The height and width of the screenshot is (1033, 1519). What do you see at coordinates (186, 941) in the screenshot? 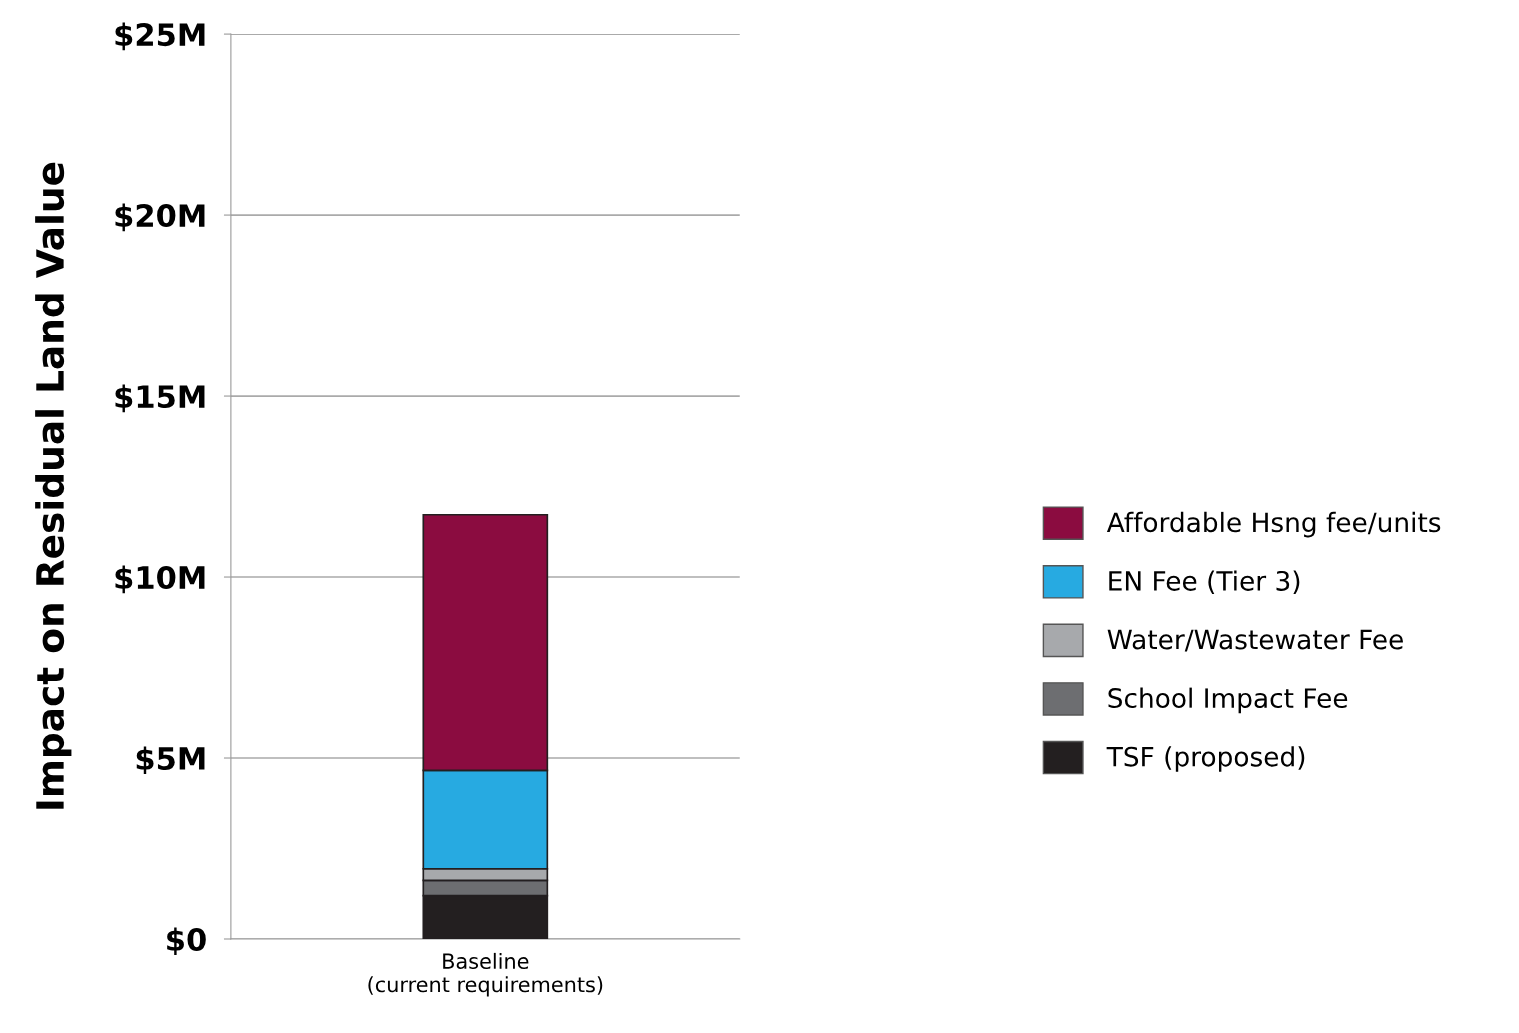
I see `y-tick-label: $0` at bounding box center [186, 941].